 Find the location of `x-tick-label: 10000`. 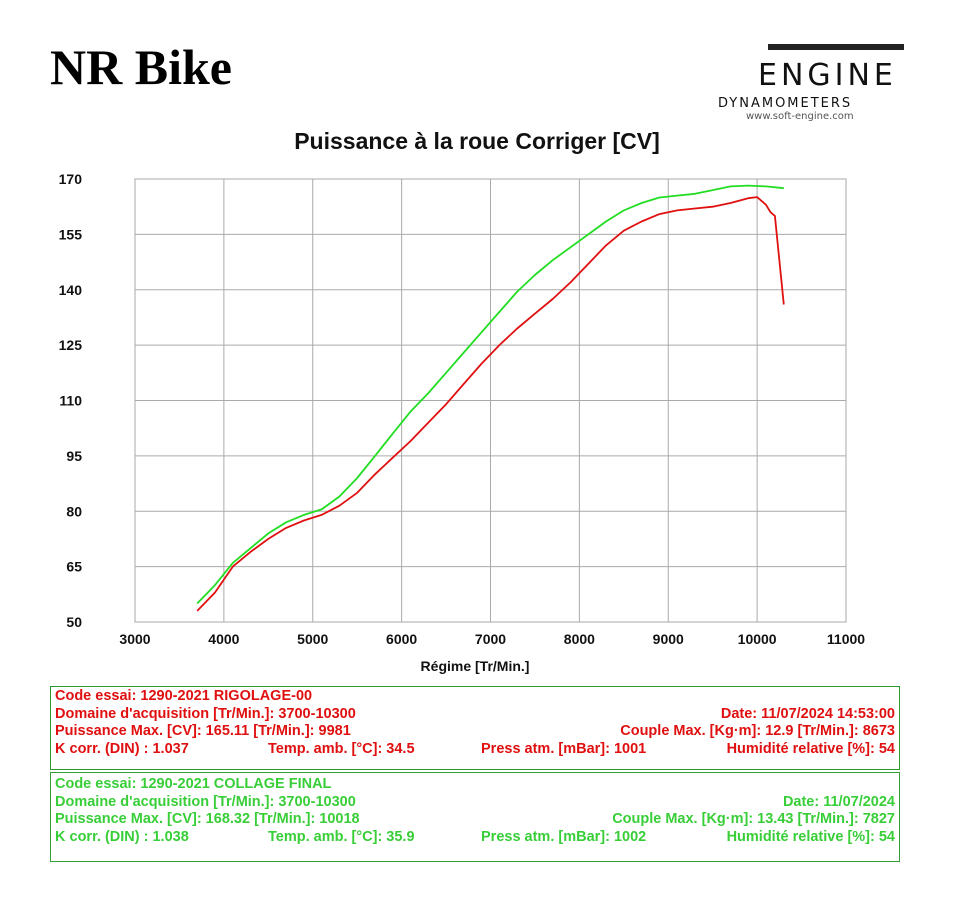

x-tick-label: 10000 is located at coordinates (757, 639).